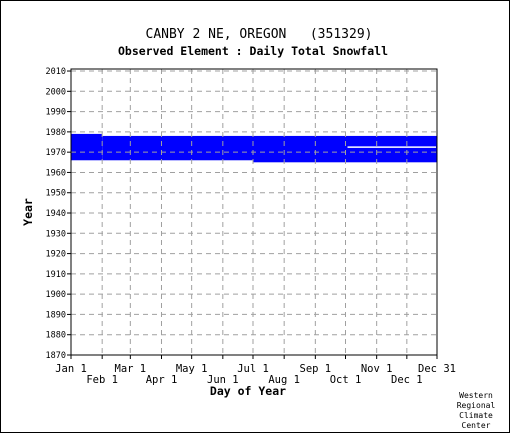 The width and height of the screenshot is (510, 433). Describe the element at coordinates (437, 369) in the screenshot. I see `x-tick-label: Dec 31` at that location.